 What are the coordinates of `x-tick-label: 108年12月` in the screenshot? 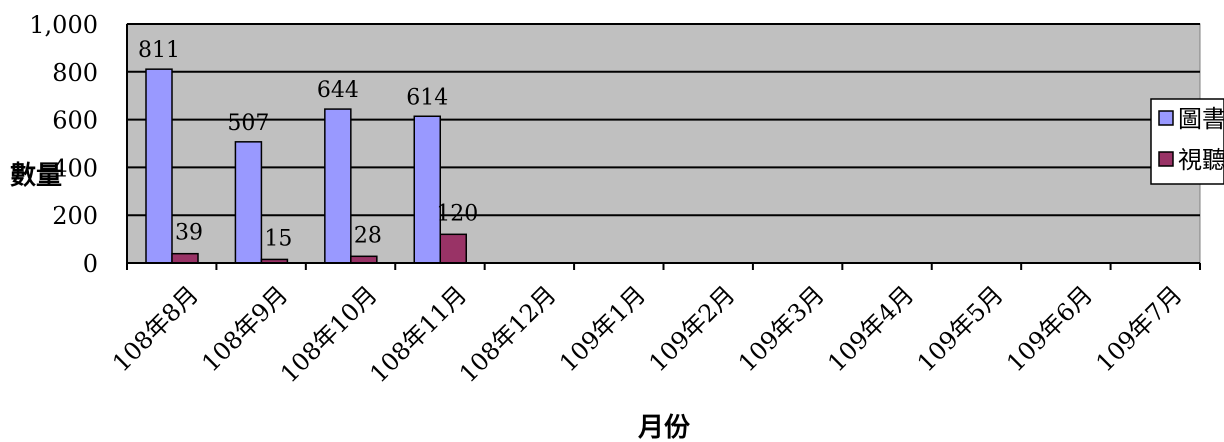 It's located at (508, 334).